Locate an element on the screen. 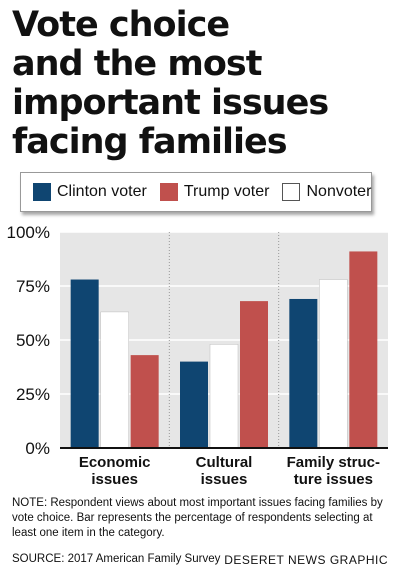 The width and height of the screenshot is (400, 581). legend-item-nonvoter: Nonvoter is located at coordinates (326, 192).